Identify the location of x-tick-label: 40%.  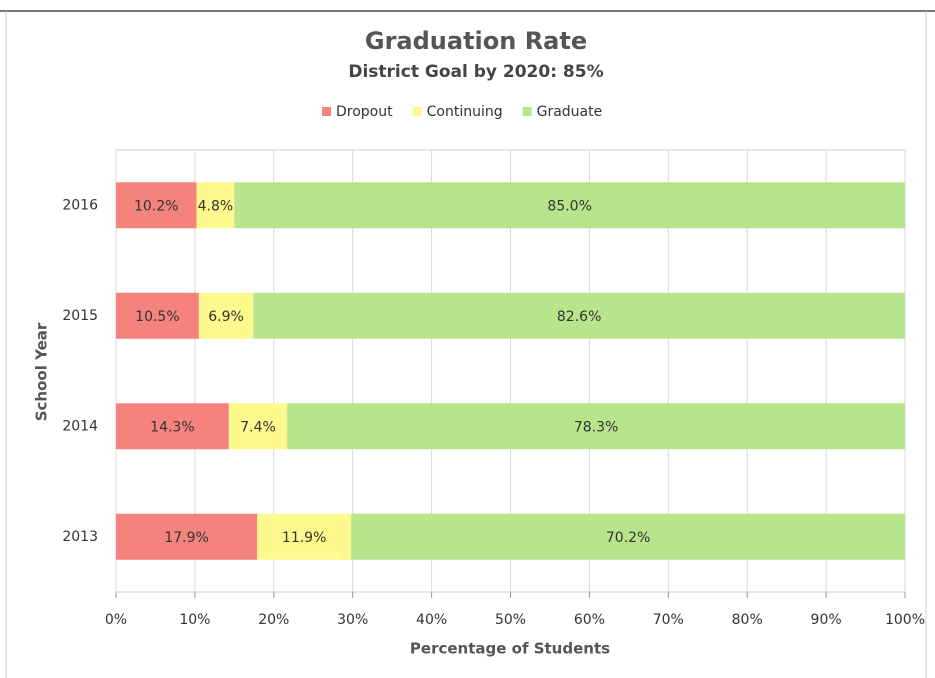
(431, 620).